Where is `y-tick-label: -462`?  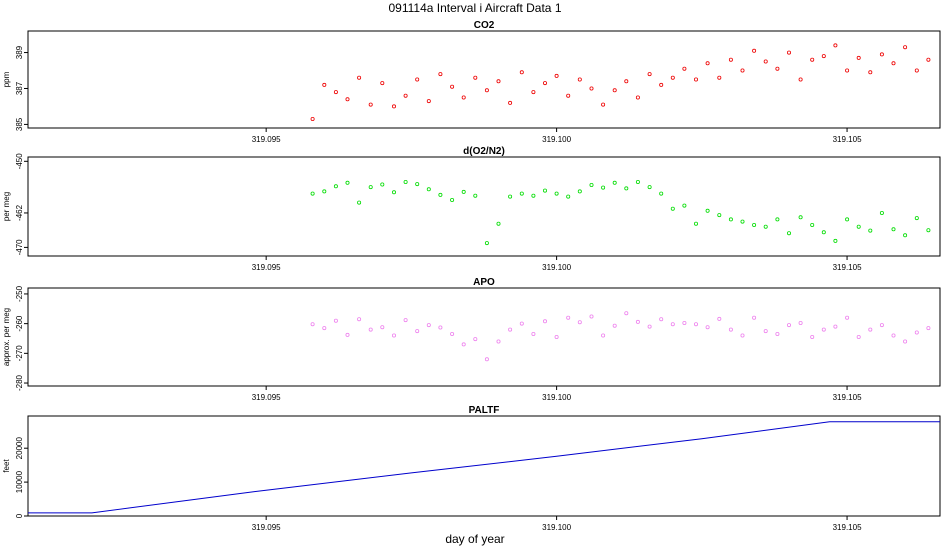
y-tick-label: -462 is located at coordinates (19, 212).